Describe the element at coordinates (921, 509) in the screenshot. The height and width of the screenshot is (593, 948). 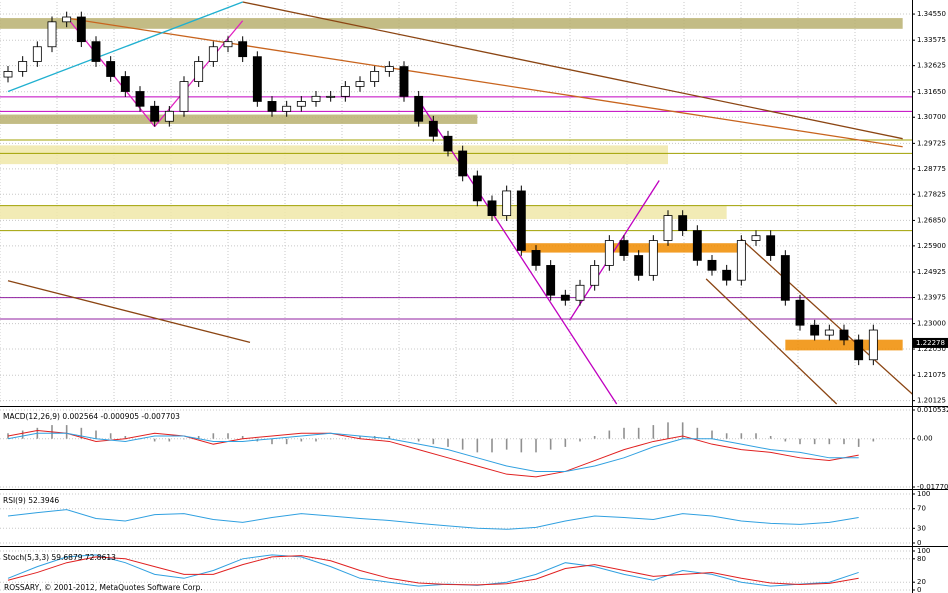
I see `y-tick-label: 70` at that location.